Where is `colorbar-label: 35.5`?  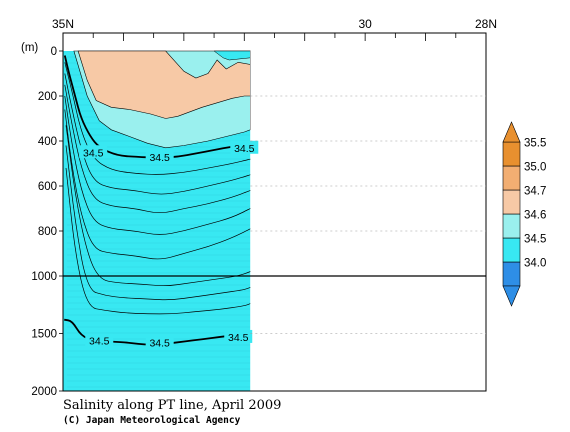 colorbar-label: 35.5 is located at coordinates (535, 144).